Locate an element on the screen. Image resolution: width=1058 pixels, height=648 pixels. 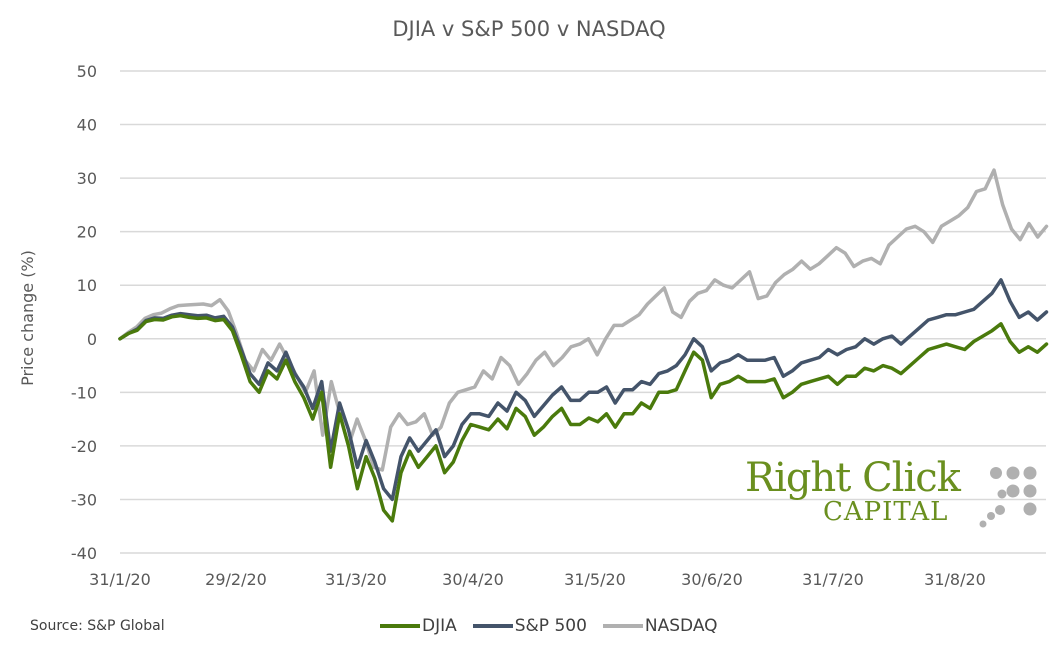
x-tick-label: 31/5/20 is located at coordinates (595, 579).